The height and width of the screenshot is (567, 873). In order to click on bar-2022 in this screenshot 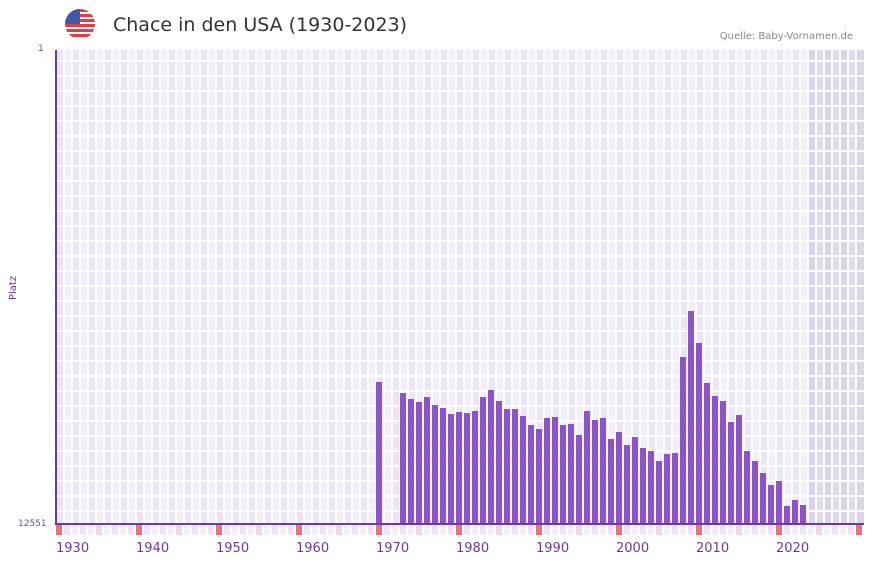, I will do `click(795, 512)`.